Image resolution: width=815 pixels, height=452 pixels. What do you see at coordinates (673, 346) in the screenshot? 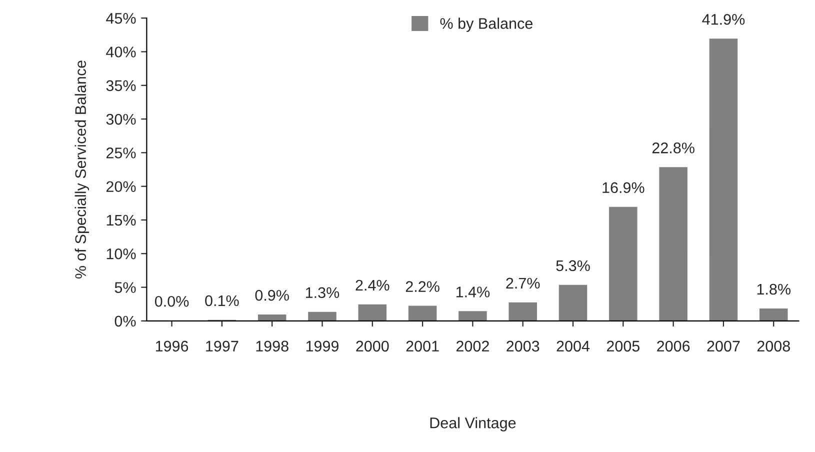
I see `x-tick-label: 2006` at bounding box center [673, 346].